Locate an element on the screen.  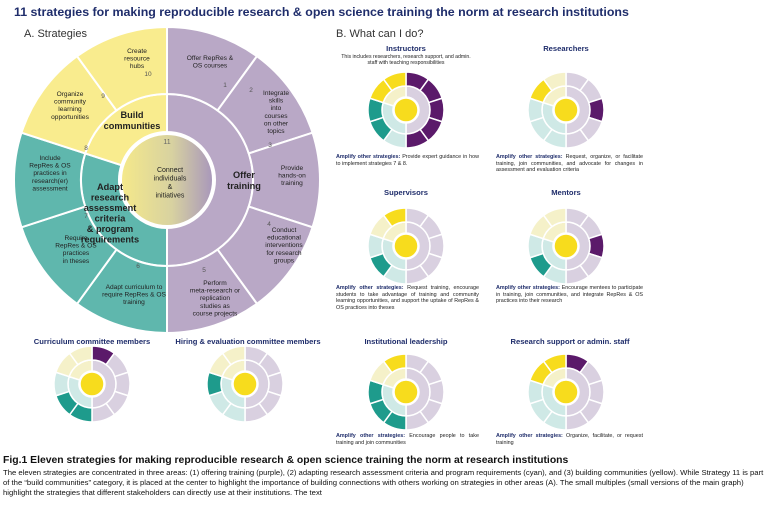
stakeholder-title-hiring: Hiring & evaluation committee members is located at coordinates (248, 341).